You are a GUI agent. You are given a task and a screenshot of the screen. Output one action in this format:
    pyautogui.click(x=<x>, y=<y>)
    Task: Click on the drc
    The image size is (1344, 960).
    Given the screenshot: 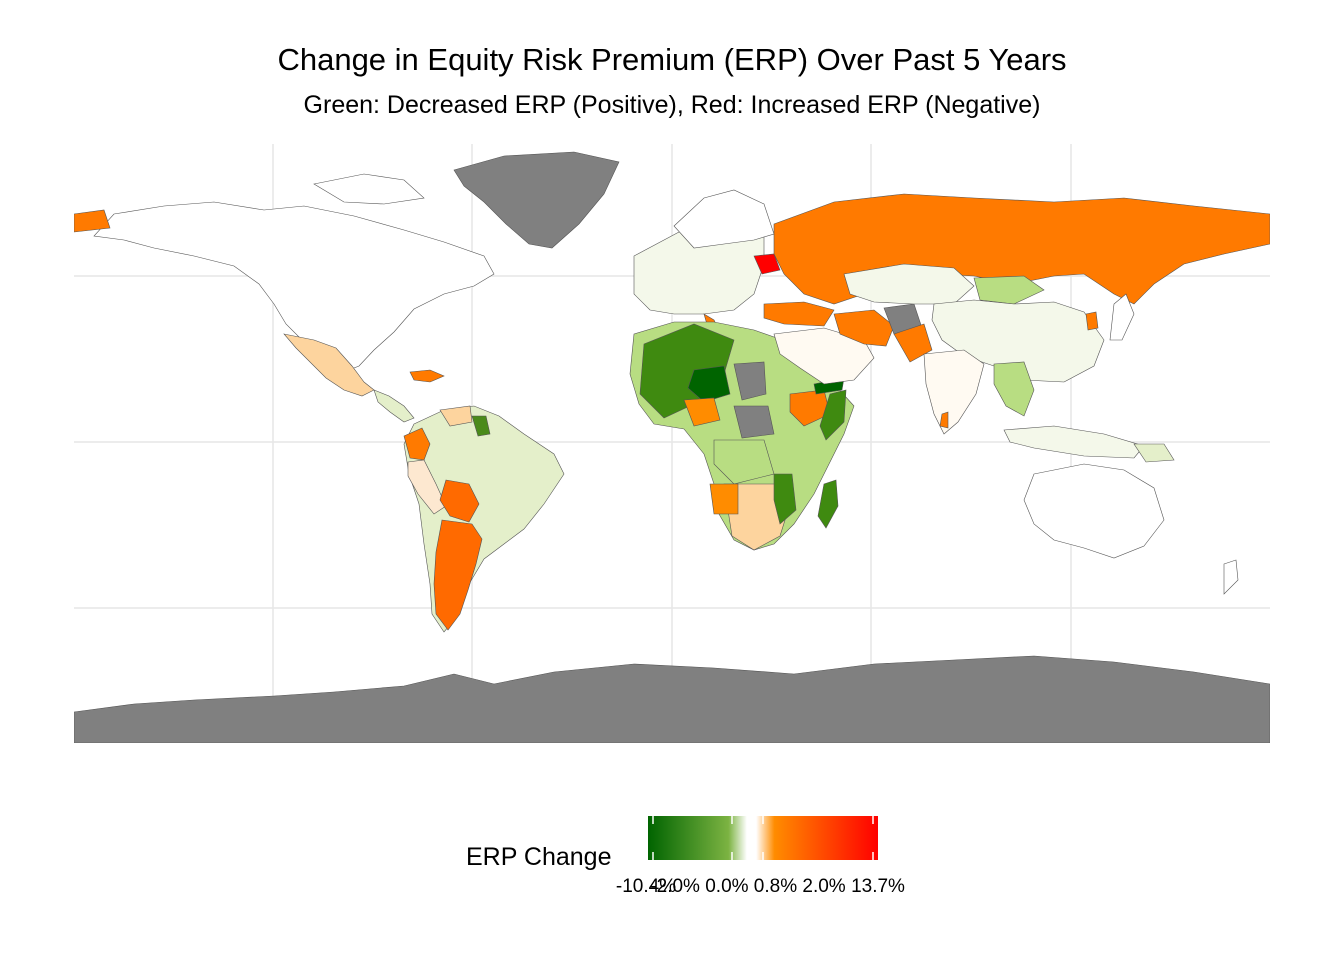 What is the action you would take?
    pyautogui.click(x=744, y=462)
    